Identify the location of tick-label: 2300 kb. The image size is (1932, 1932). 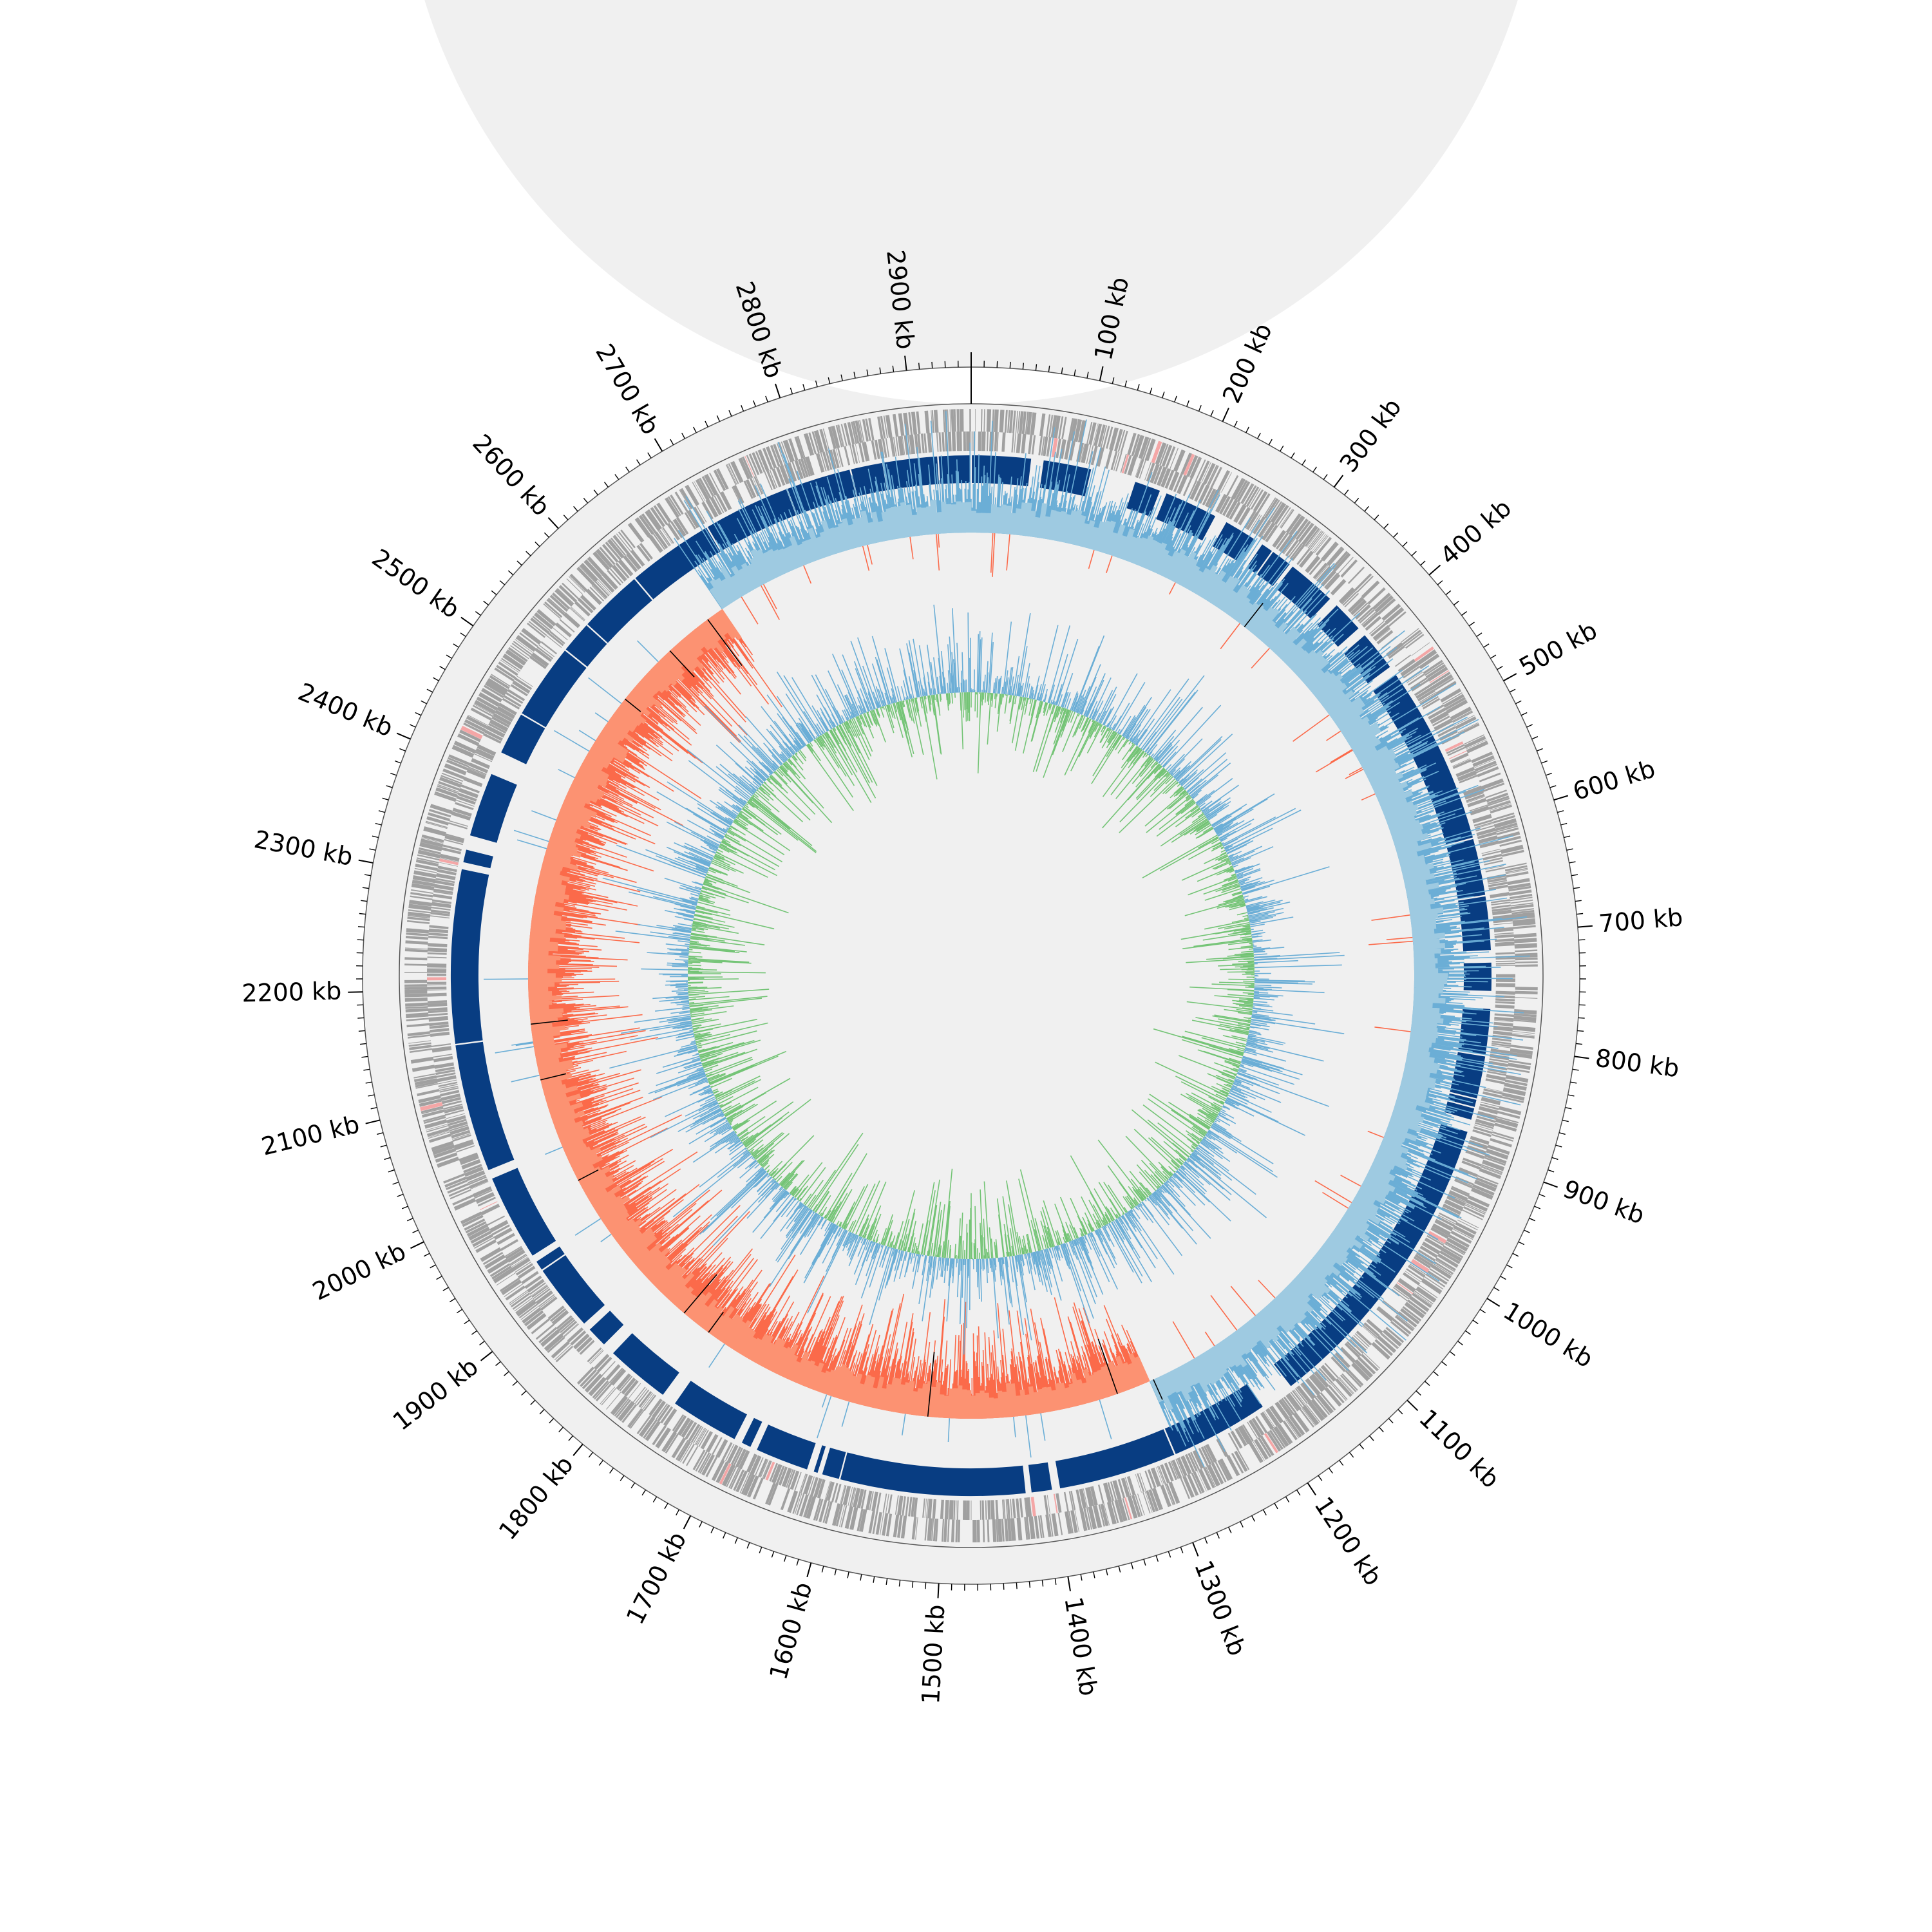
(303, 848).